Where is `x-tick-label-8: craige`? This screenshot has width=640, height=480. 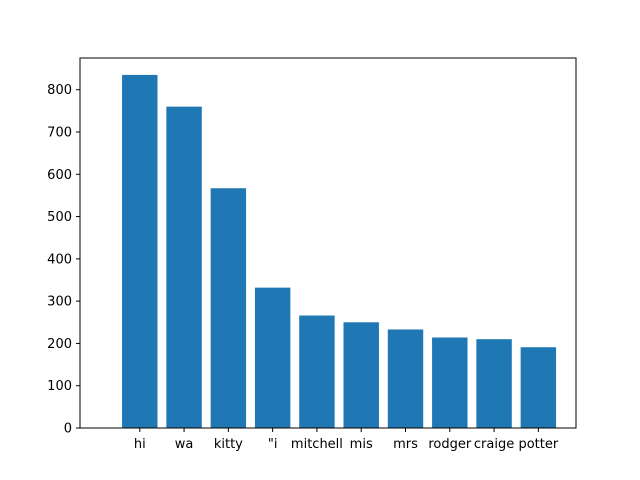 x-tick-label-8: craige is located at coordinates (494, 444).